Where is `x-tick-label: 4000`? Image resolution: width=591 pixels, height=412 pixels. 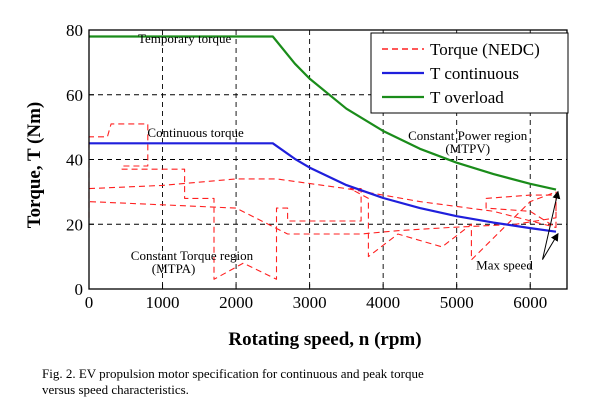
x-tick-label: 4000 is located at coordinates (383, 302).